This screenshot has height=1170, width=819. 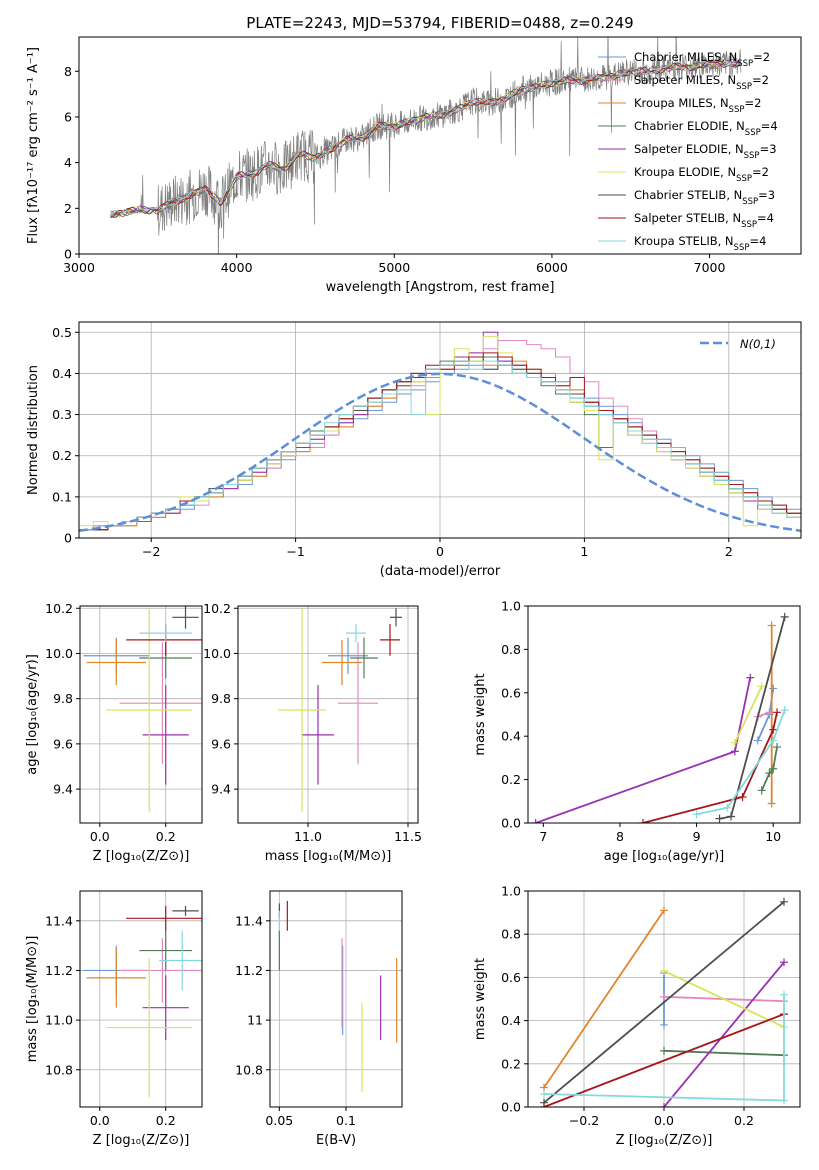 What do you see at coordinates (687, 218) in the screenshot?
I see `legend-label: Salpeter STELIB, N` at bounding box center [687, 218].